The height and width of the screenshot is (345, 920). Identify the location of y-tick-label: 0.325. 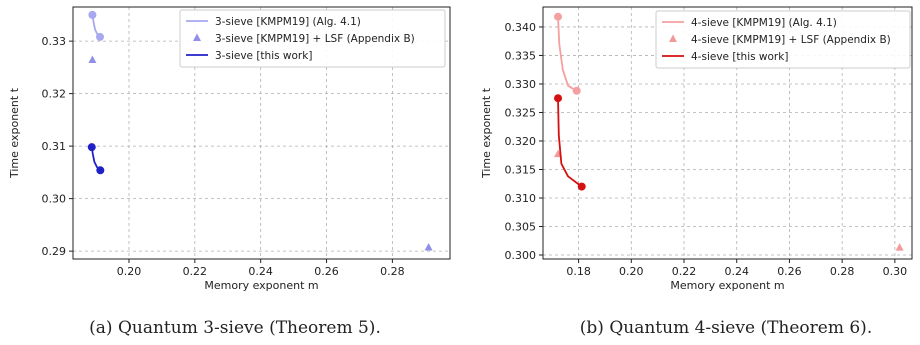
(521, 112).